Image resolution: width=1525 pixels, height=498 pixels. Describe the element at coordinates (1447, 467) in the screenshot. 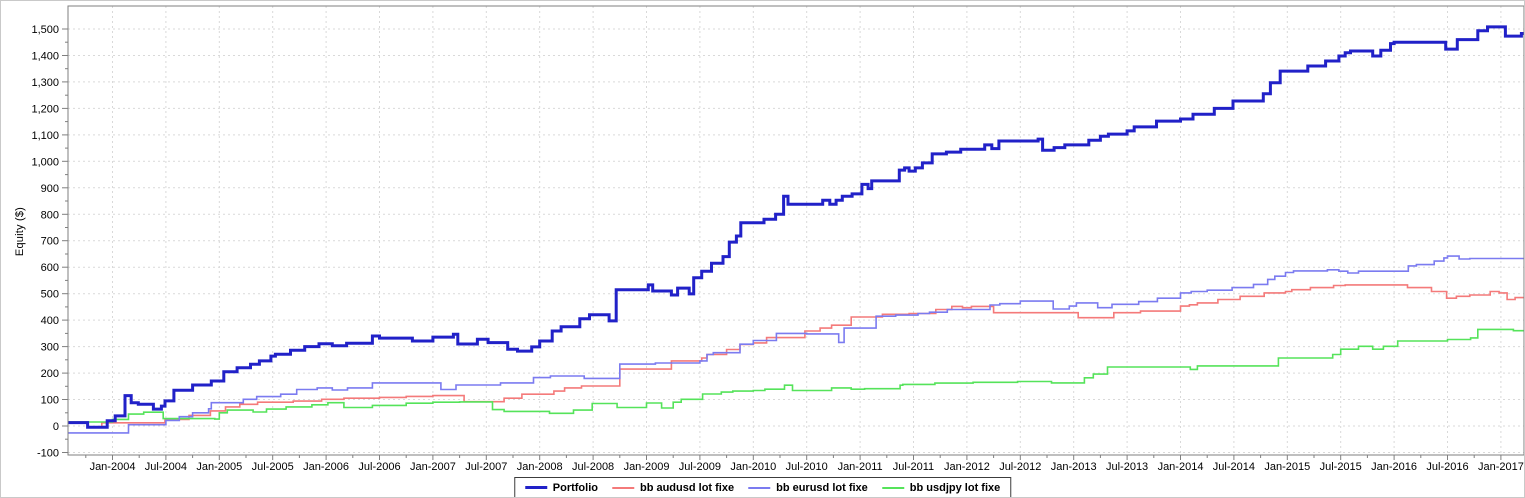

I see `x-tick-label: Jul-2016` at that location.